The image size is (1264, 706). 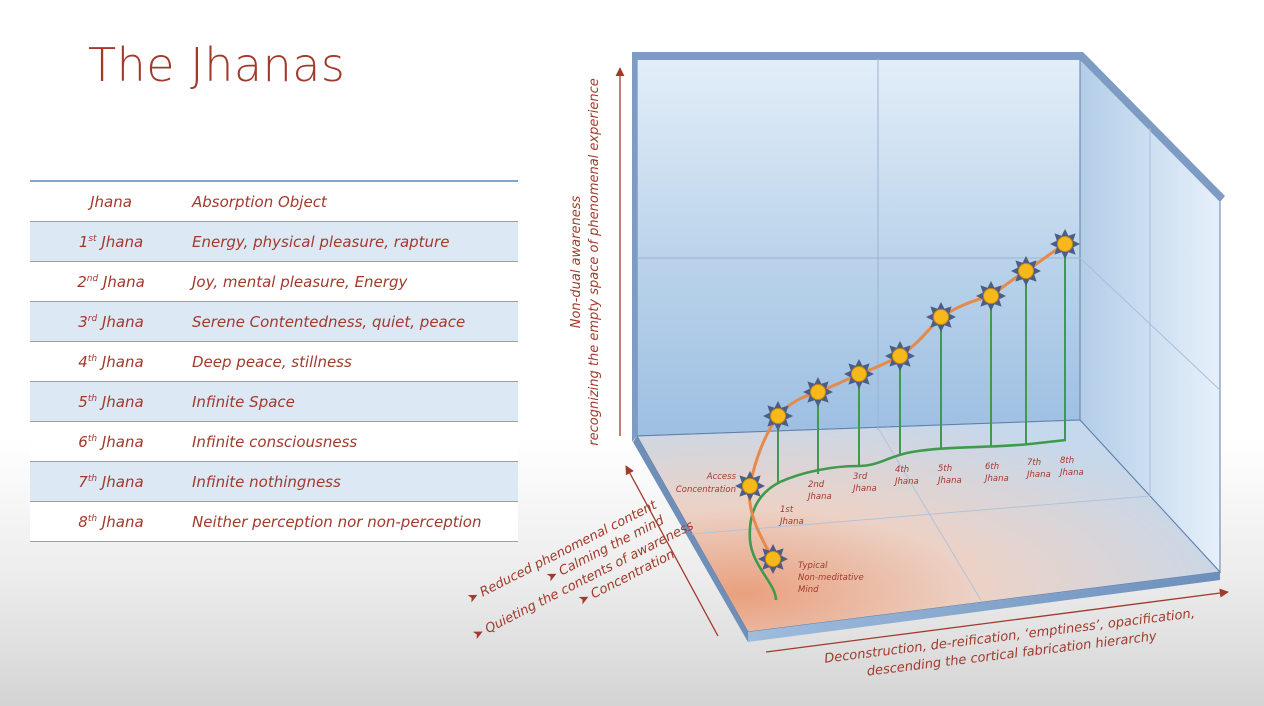 I want to click on jhana-cell: 7th Jhana, so click(x=111, y=482).